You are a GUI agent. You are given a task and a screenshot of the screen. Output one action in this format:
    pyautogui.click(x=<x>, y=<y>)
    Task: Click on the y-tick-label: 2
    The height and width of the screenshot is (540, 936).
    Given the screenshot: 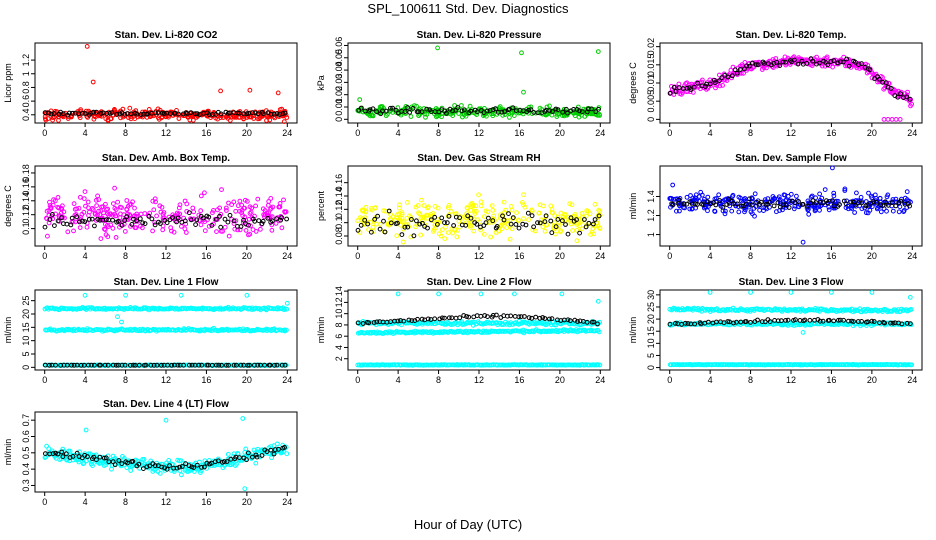 What is the action you would take?
    pyautogui.click(x=339, y=358)
    